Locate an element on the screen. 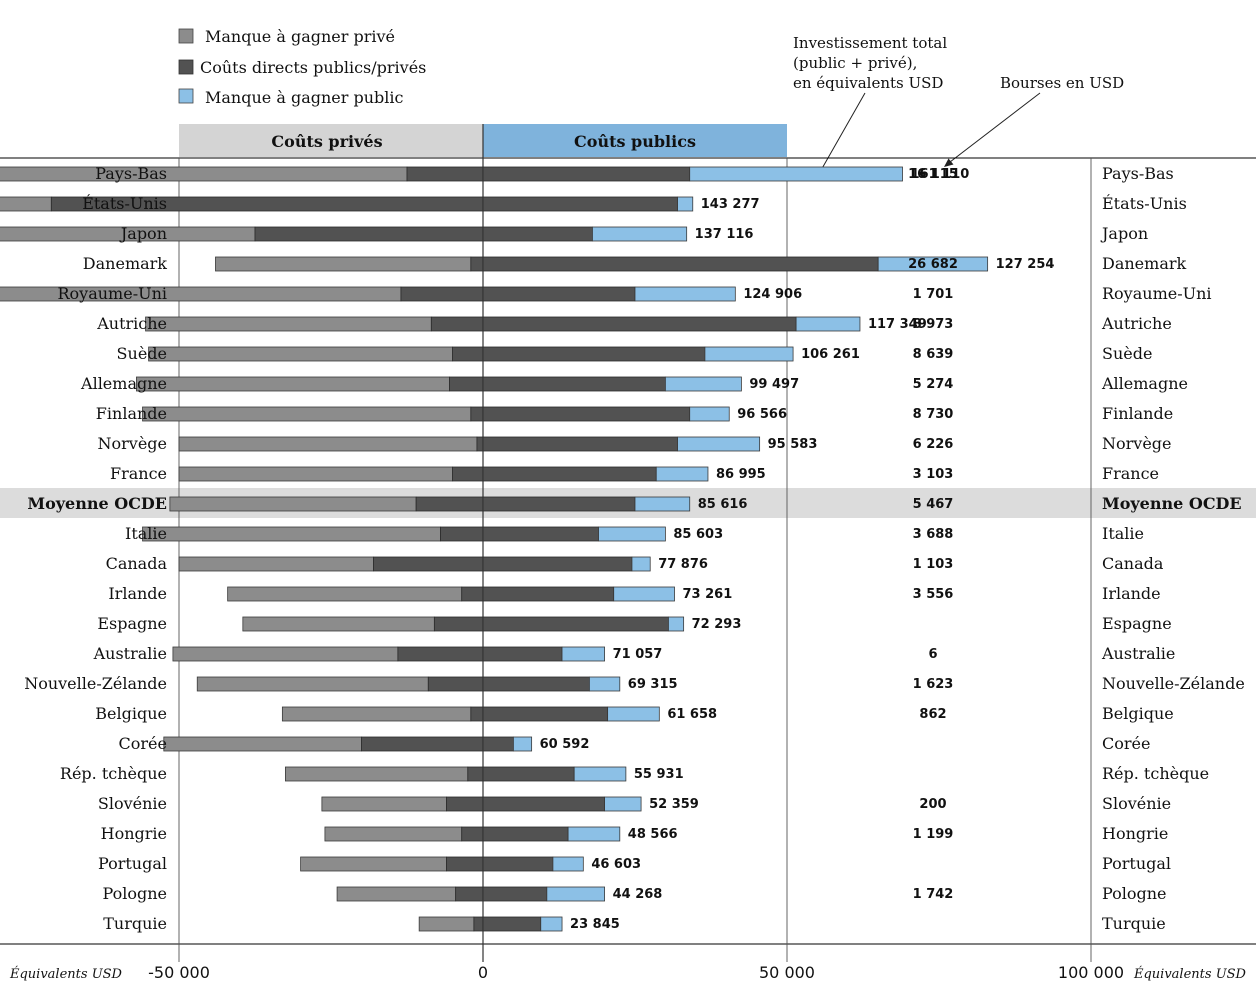 The image size is (1256, 983). country-label-right: Autriche is located at coordinates (1136, 323).